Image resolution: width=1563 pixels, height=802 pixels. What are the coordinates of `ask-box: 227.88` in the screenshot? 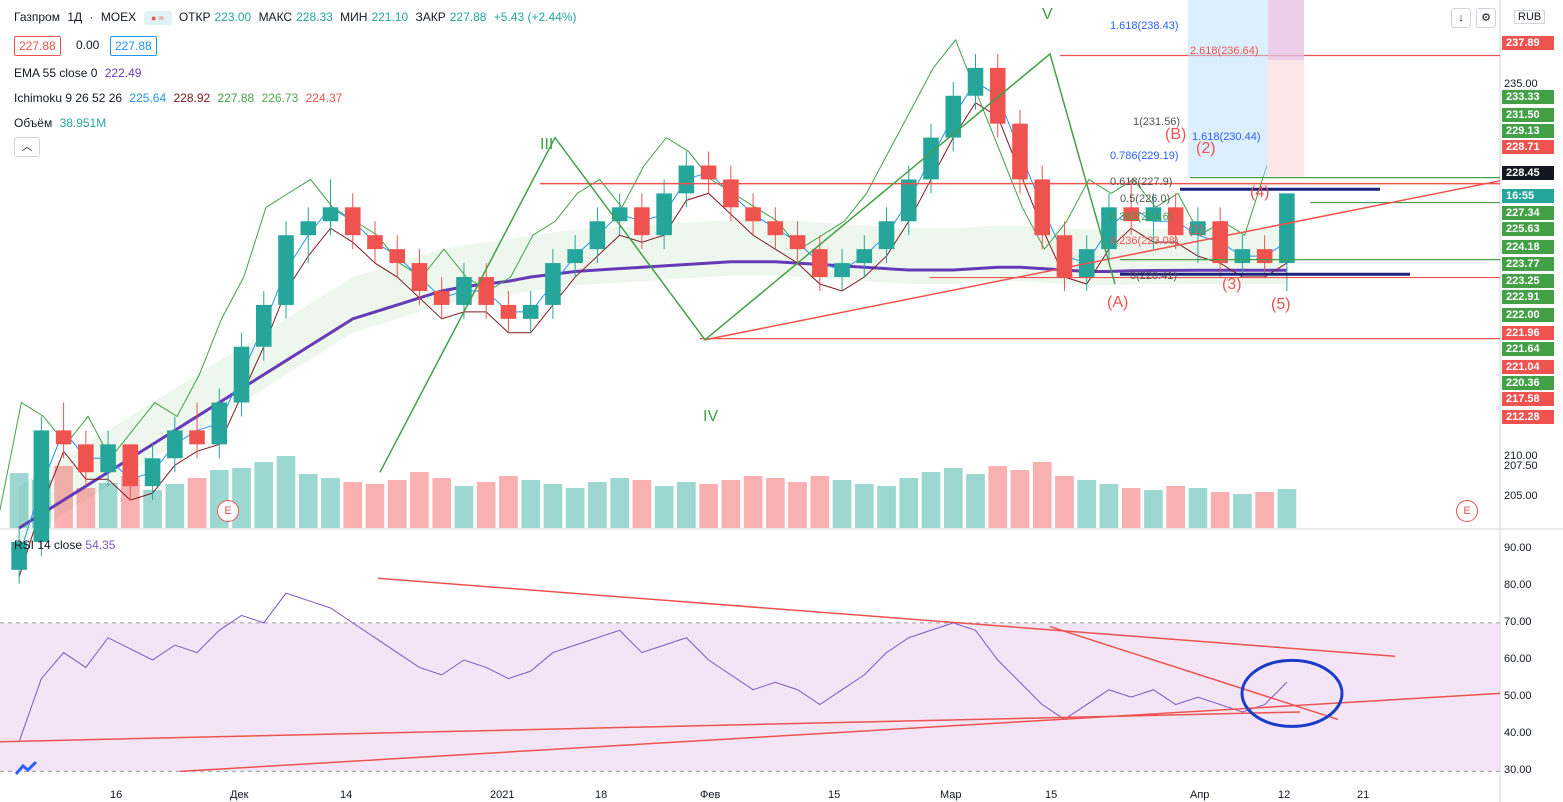 It's located at (133, 46).